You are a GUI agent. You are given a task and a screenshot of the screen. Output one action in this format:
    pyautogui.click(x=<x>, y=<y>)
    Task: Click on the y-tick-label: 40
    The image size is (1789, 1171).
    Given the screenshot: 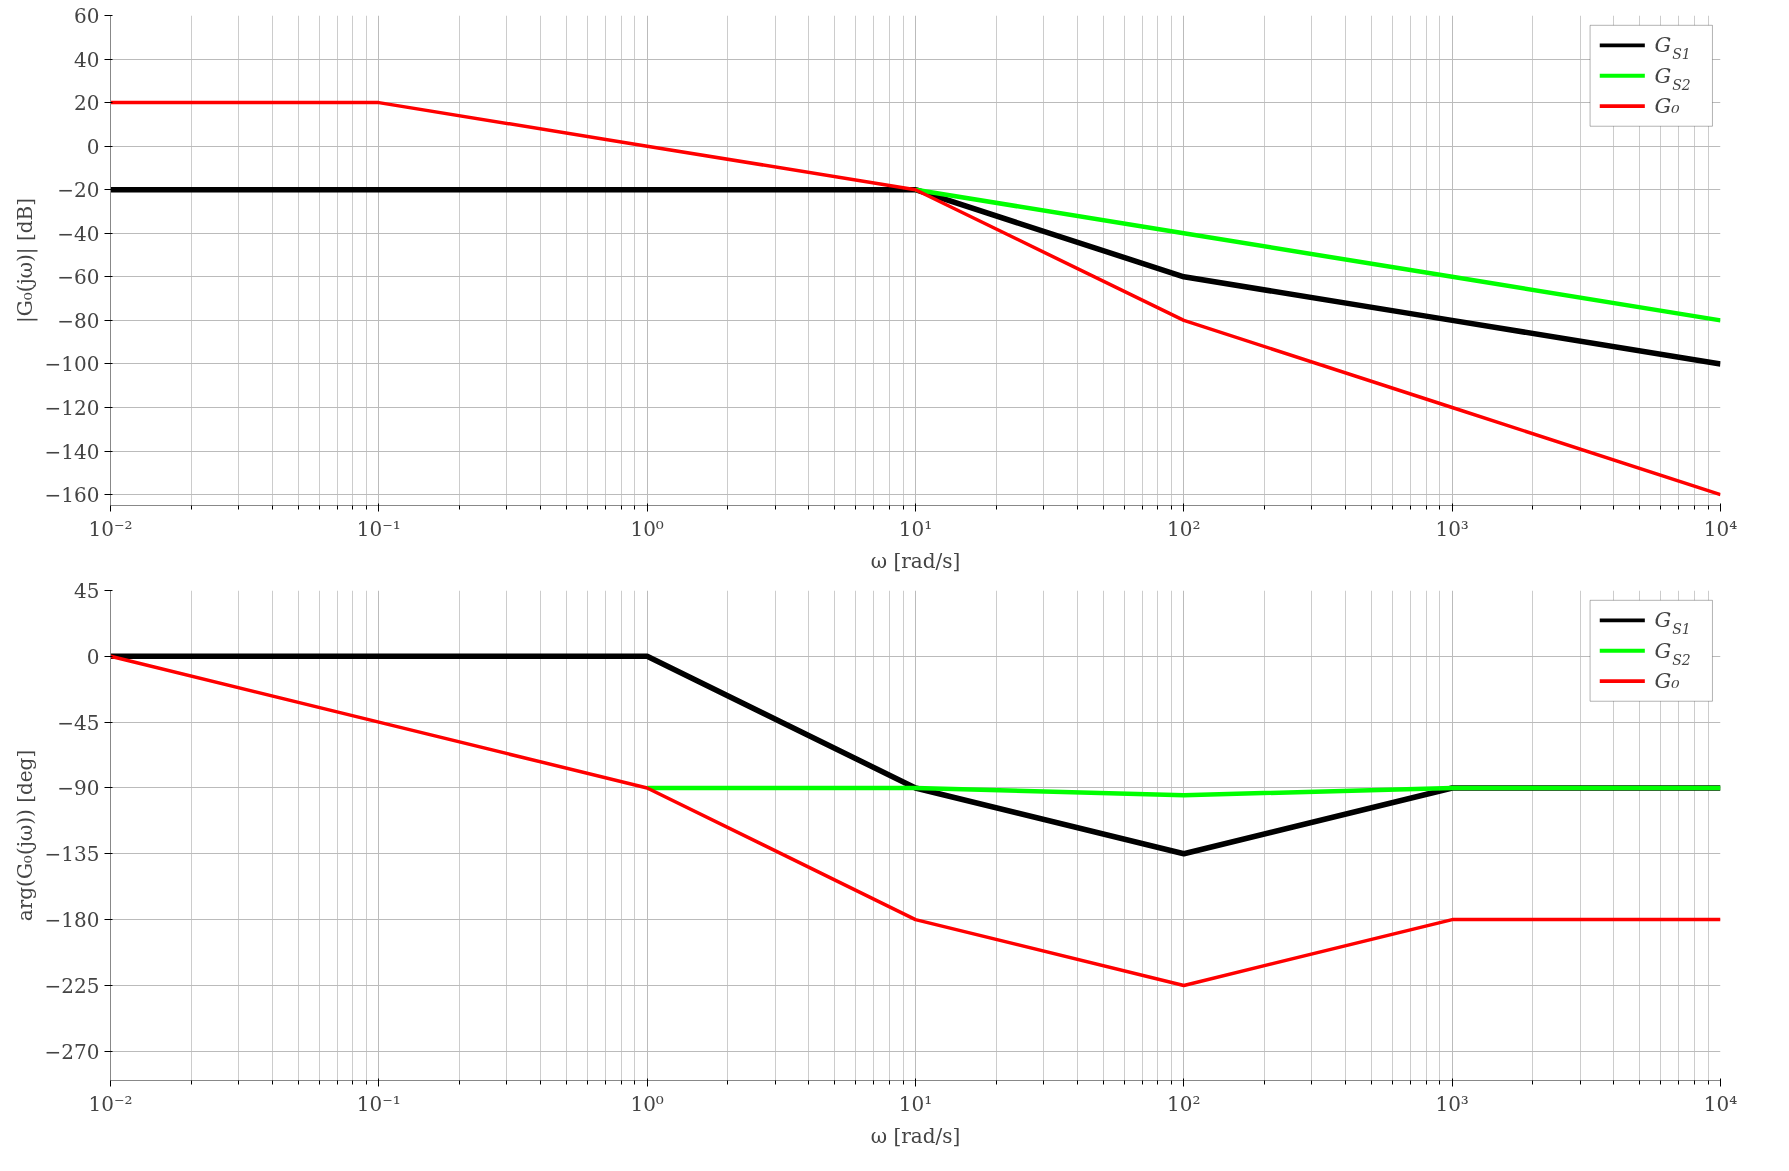 What is the action you would take?
    pyautogui.click(x=87, y=59)
    